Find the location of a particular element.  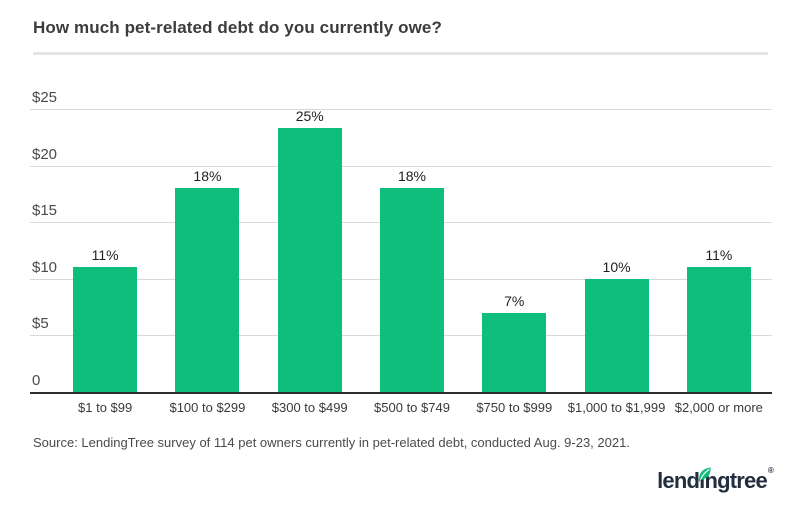

y-tick-label: $5 is located at coordinates (40, 324).